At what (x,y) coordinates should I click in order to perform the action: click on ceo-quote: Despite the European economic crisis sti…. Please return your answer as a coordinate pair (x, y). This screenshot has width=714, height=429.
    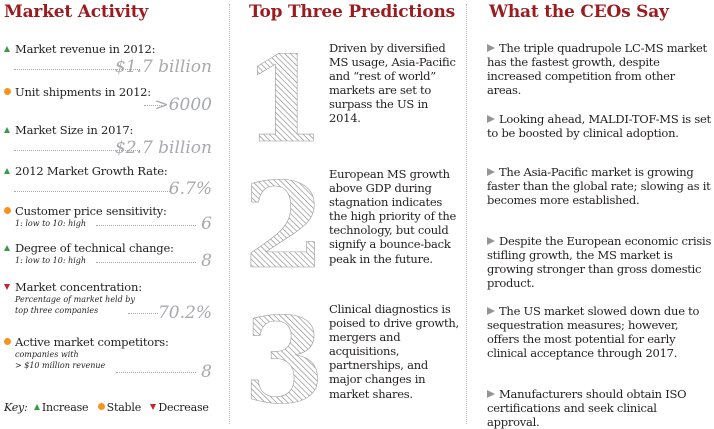
    Looking at the image, I should click on (599, 262).